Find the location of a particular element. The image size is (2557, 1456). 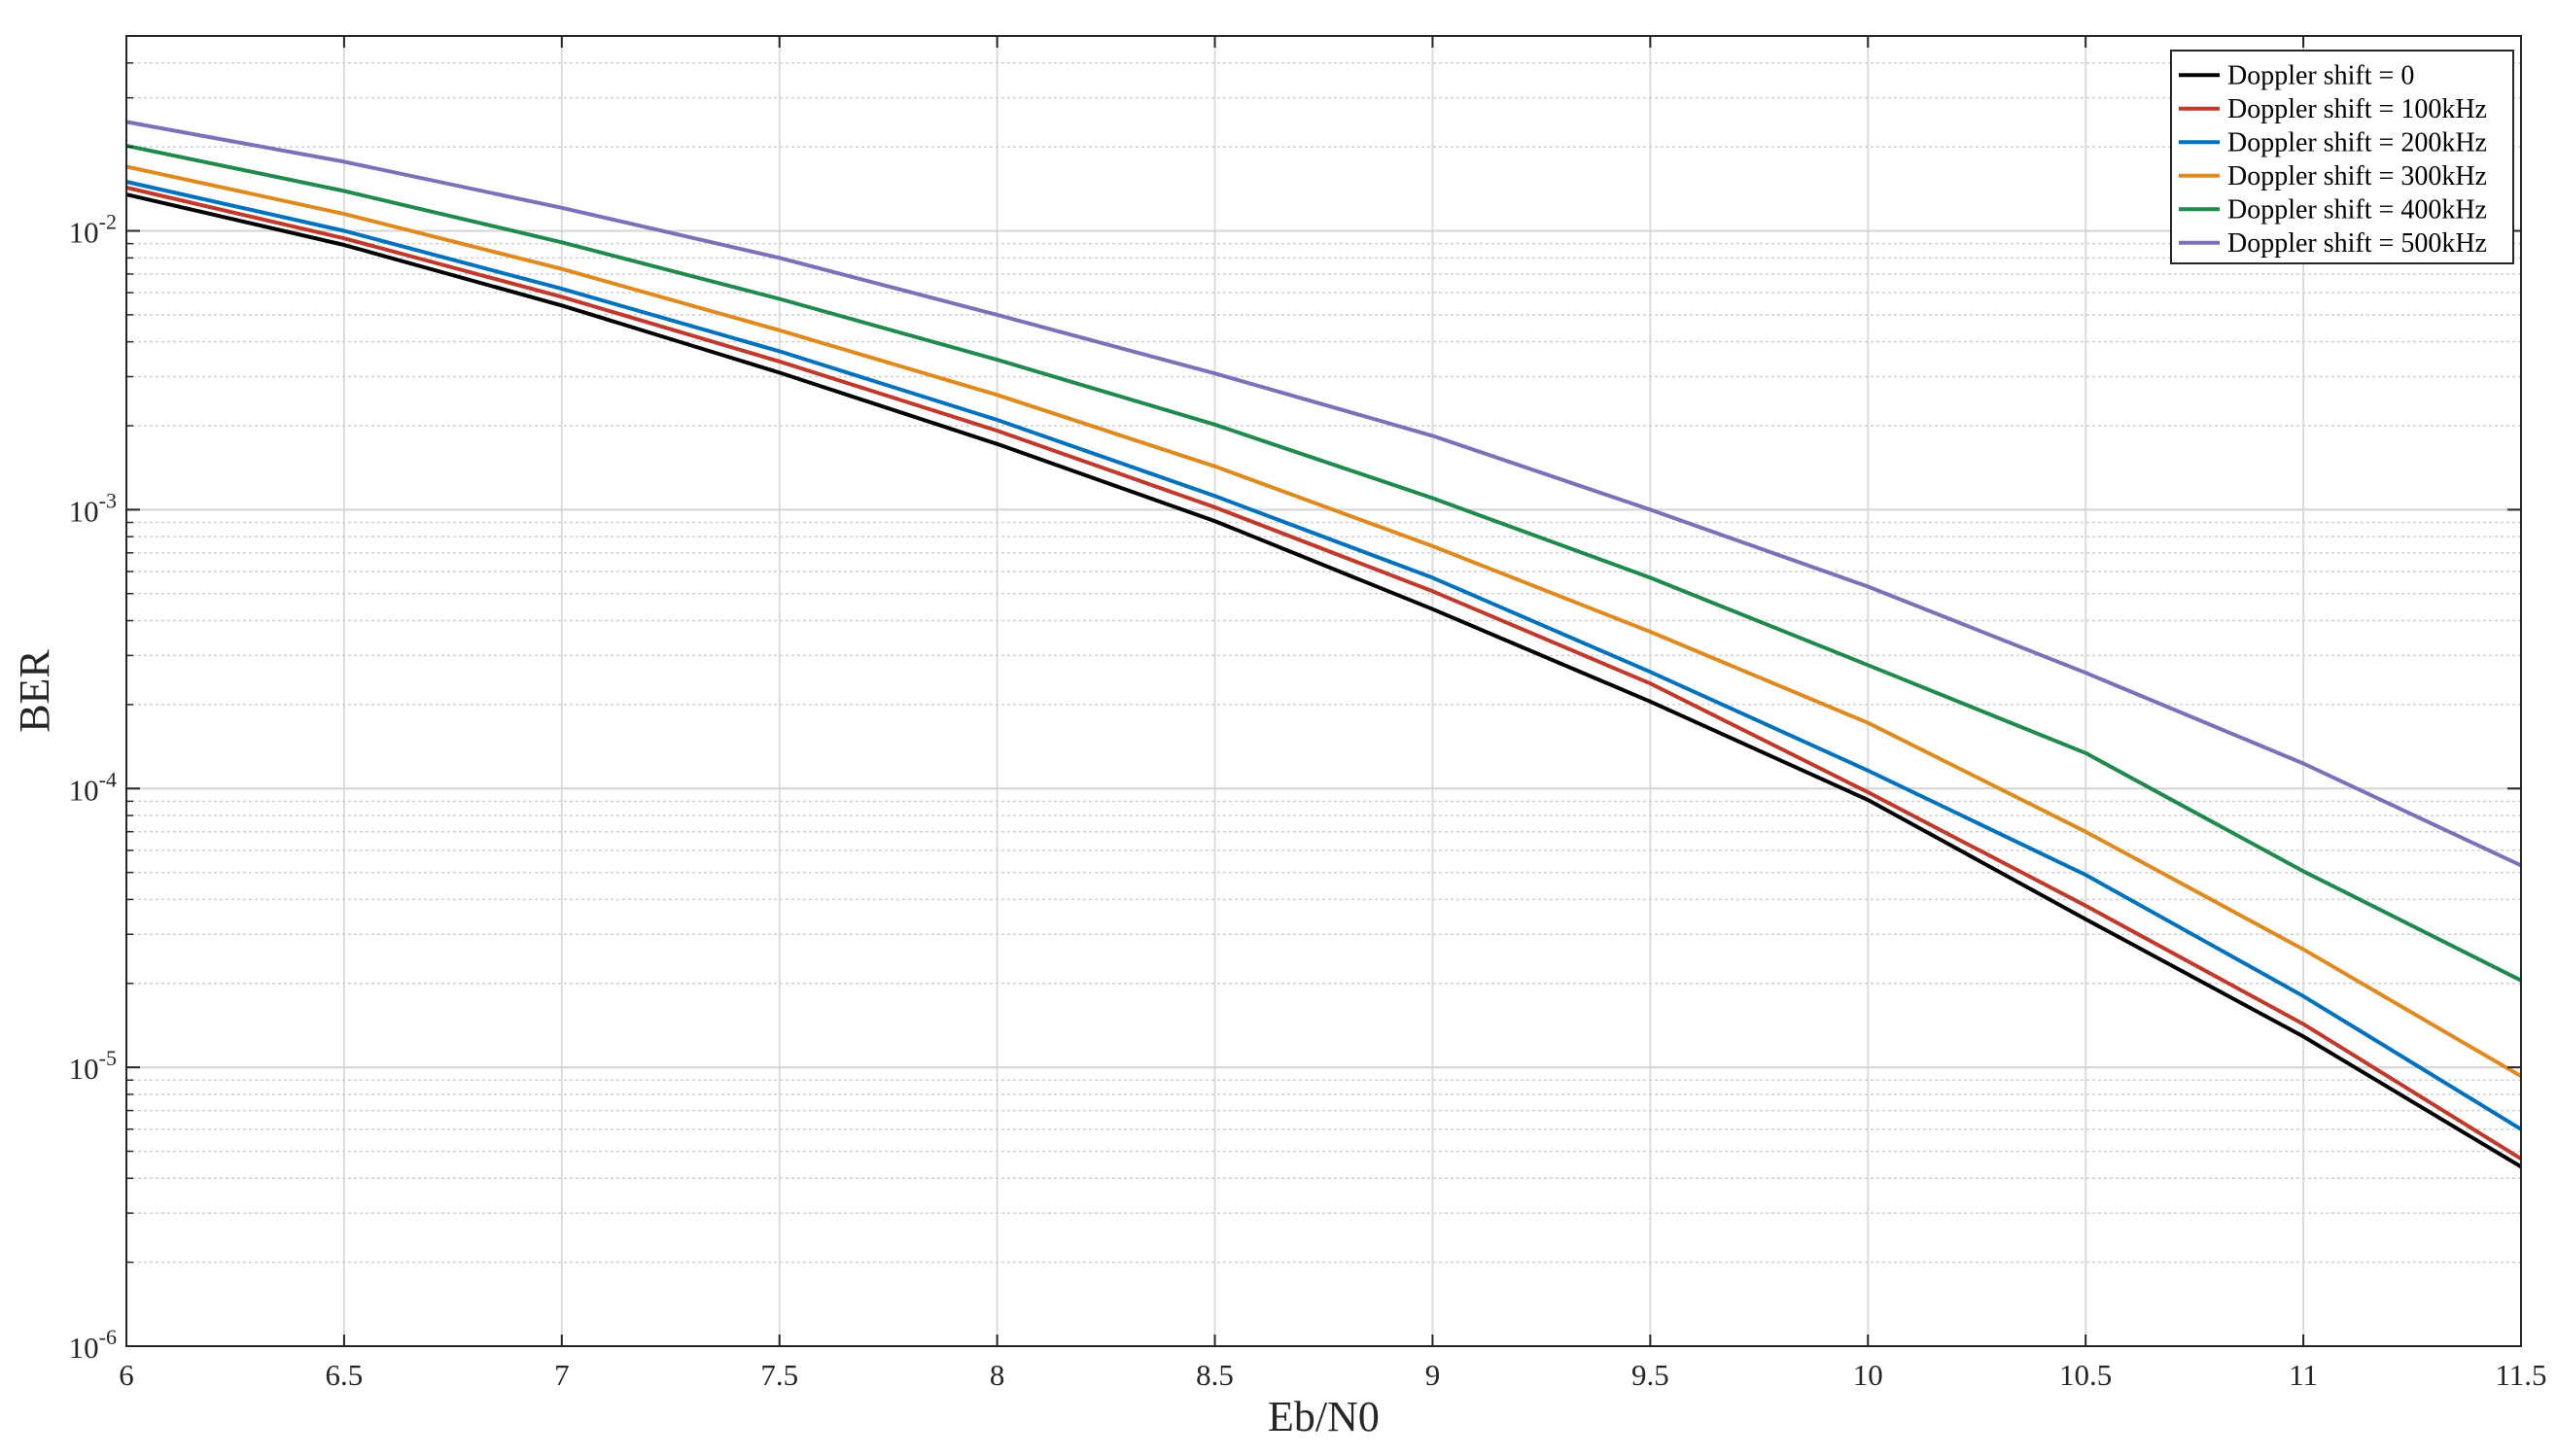

x-tick-label: 11.5 is located at coordinates (2520, 1375).